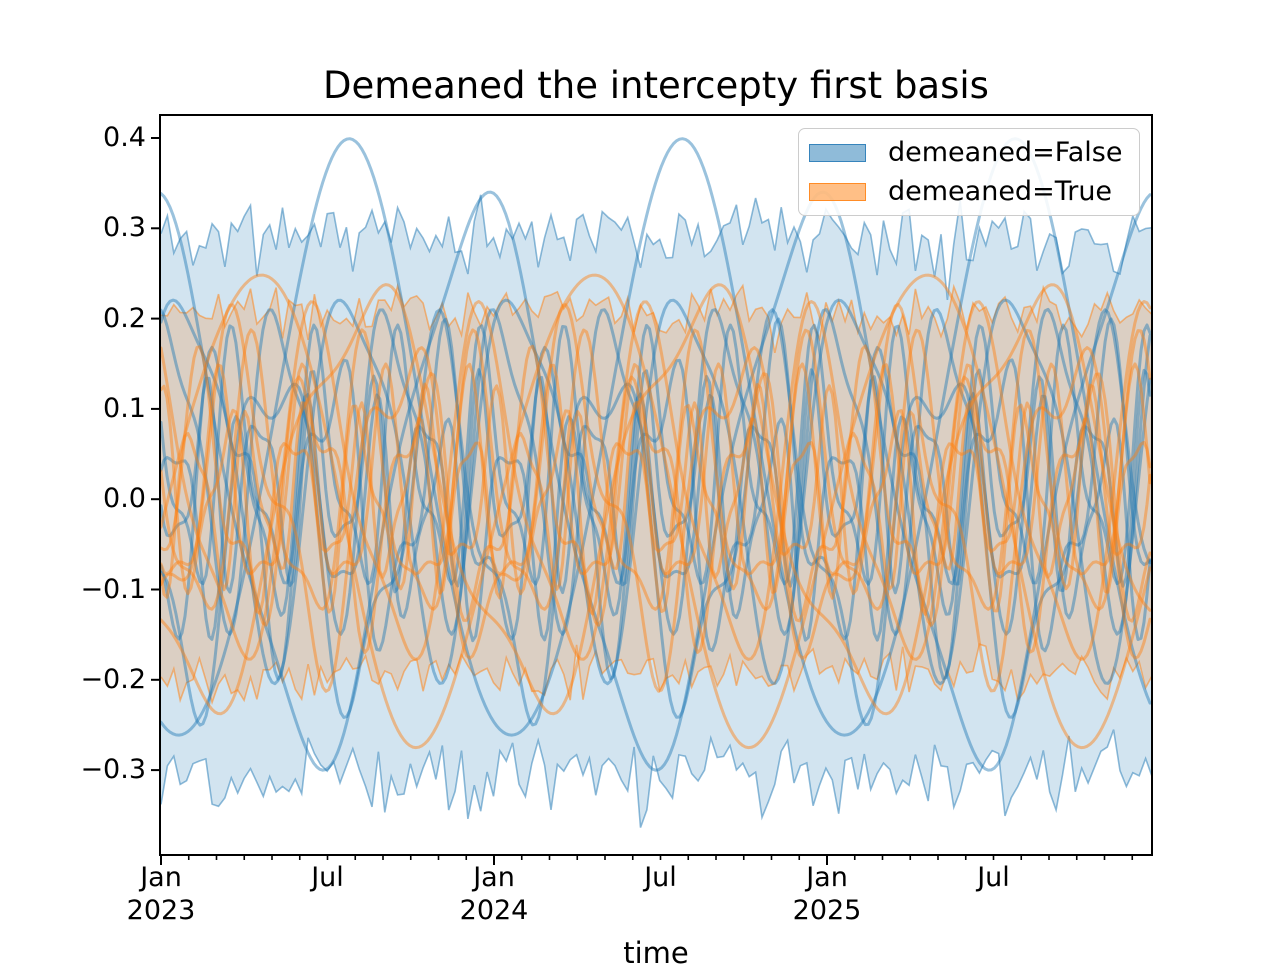 This screenshot has height=970, width=1280. I want to click on y-tick-label: −0.3, so click(113, 770).